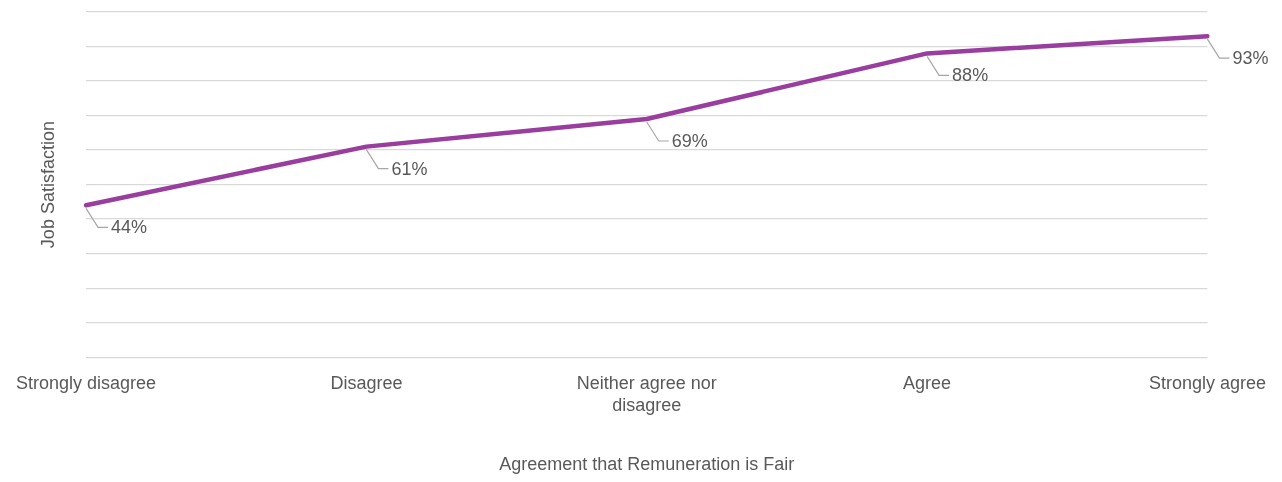  What do you see at coordinates (689, 140) in the screenshot?
I see `data-label: 69%` at bounding box center [689, 140].